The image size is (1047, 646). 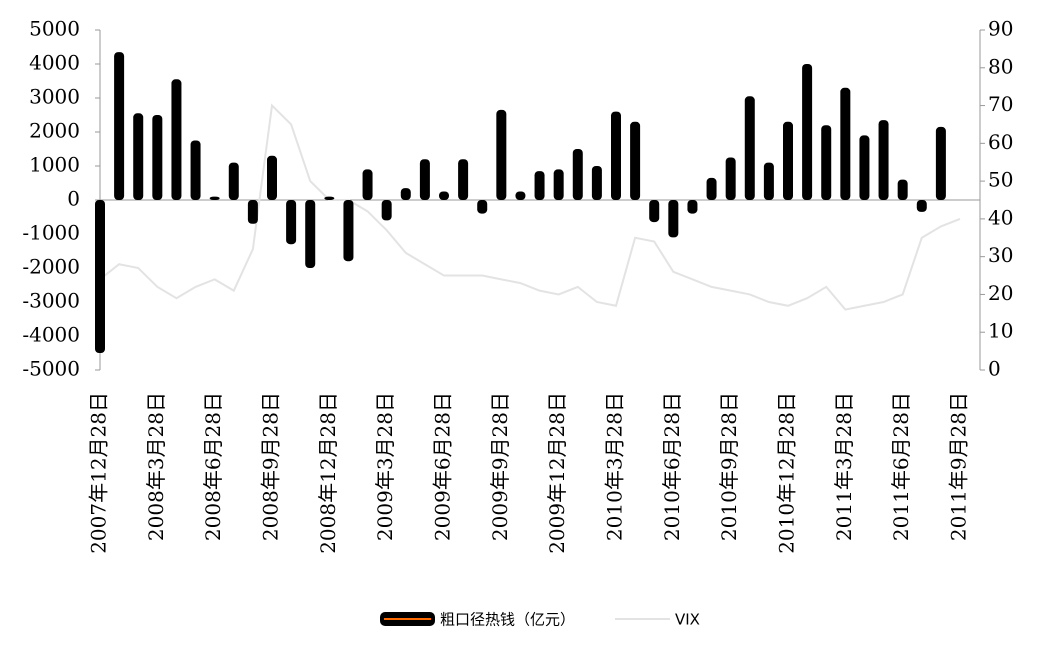 What do you see at coordinates (844, 466) in the screenshot?
I see `x-tick-label: 2011年3月28日` at bounding box center [844, 466].